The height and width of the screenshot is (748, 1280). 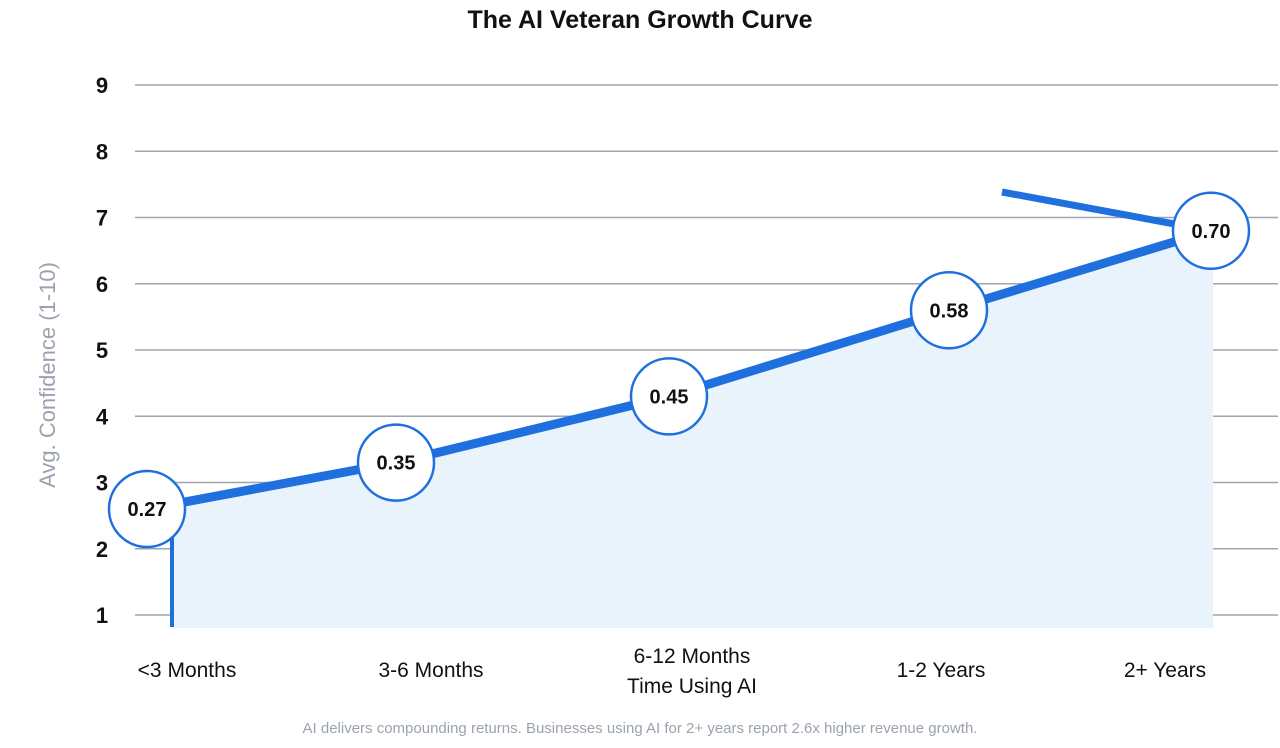 What do you see at coordinates (102, 483) in the screenshot?
I see `y-tick-label: 3` at bounding box center [102, 483].